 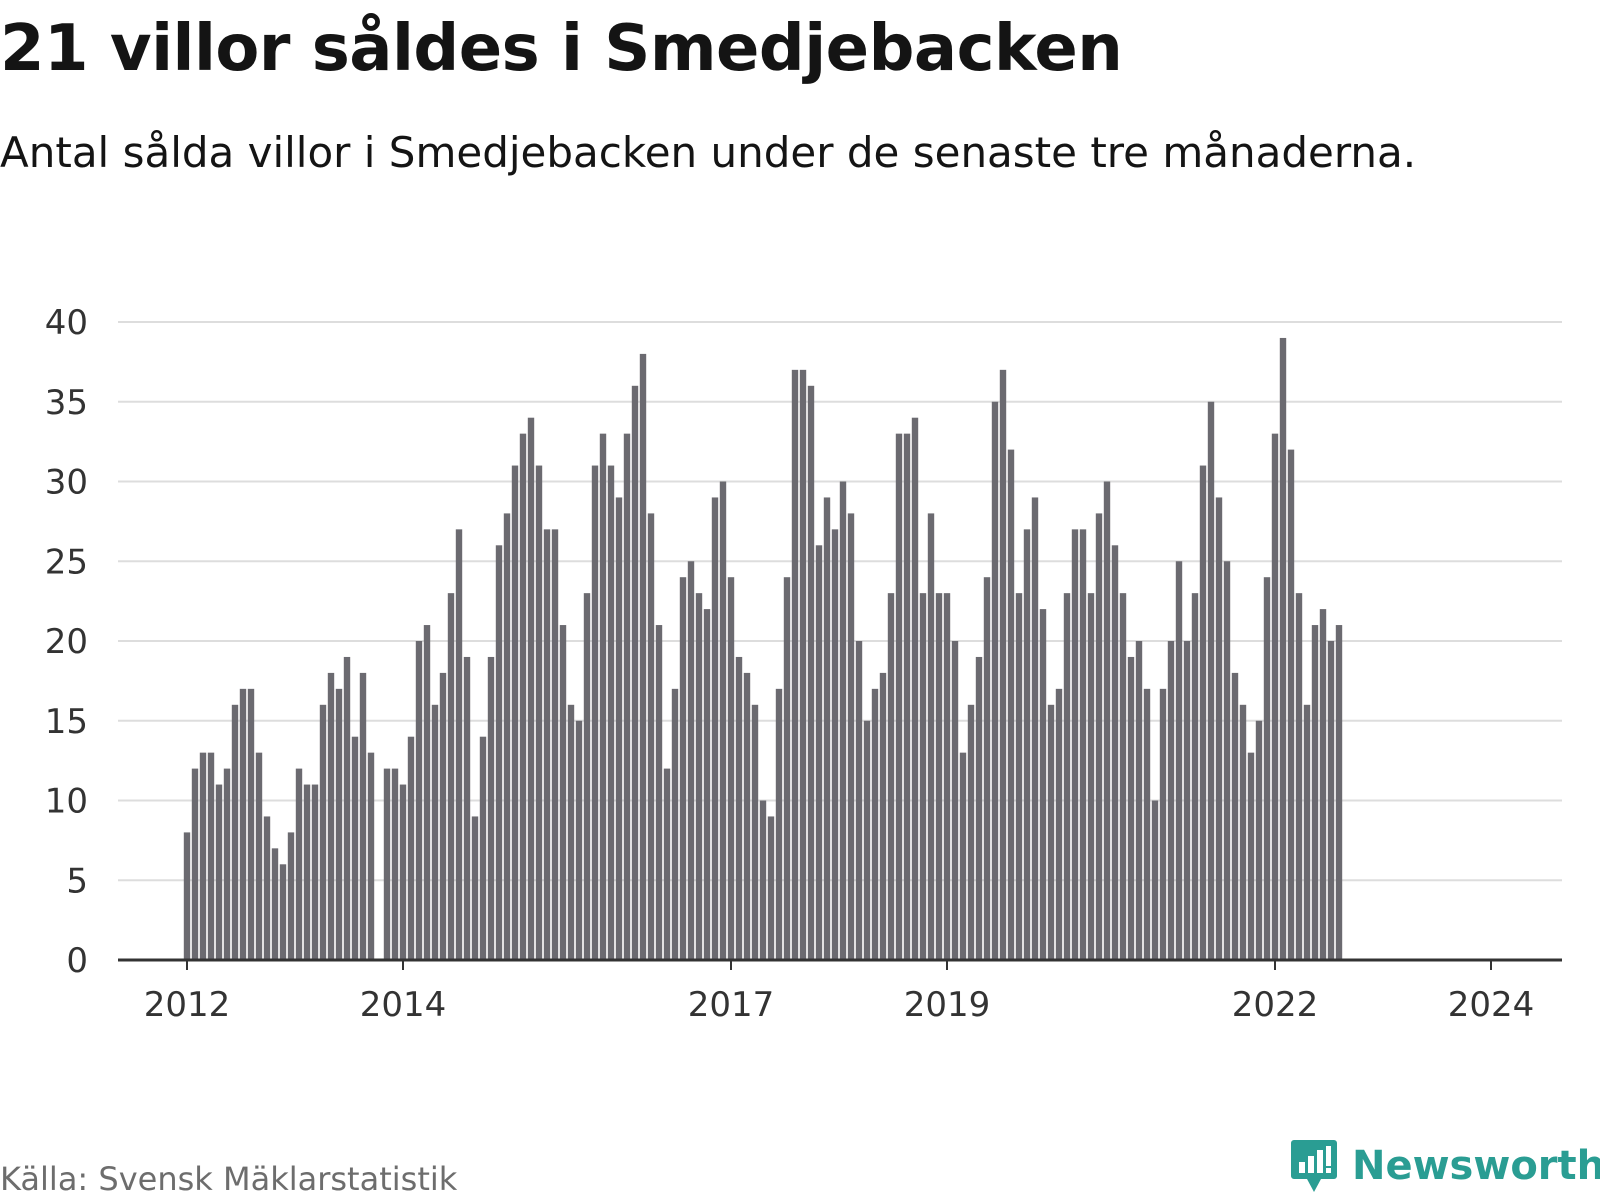 I want to click on annotations: 21, so click(x=1490, y=4).